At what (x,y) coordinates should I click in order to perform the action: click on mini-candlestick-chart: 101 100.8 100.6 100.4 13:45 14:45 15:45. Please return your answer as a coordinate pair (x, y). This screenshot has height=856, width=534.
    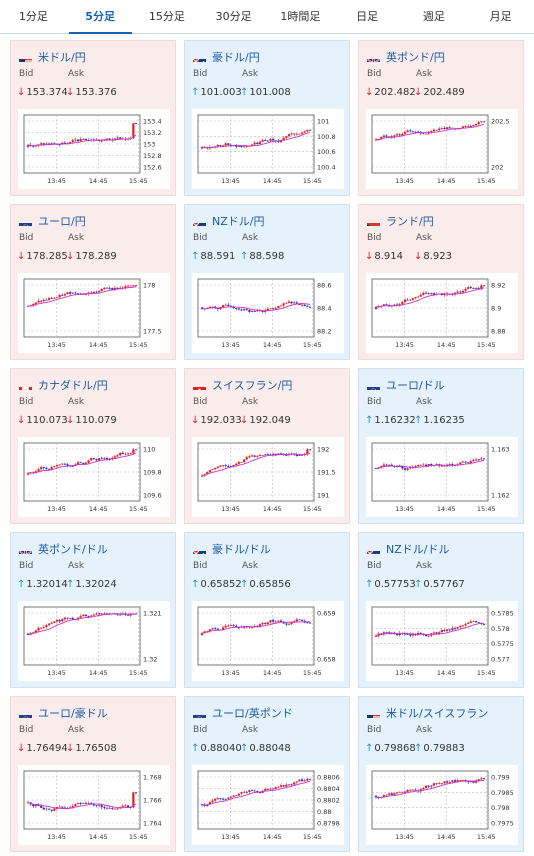
    Looking at the image, I should click on (268, 149).